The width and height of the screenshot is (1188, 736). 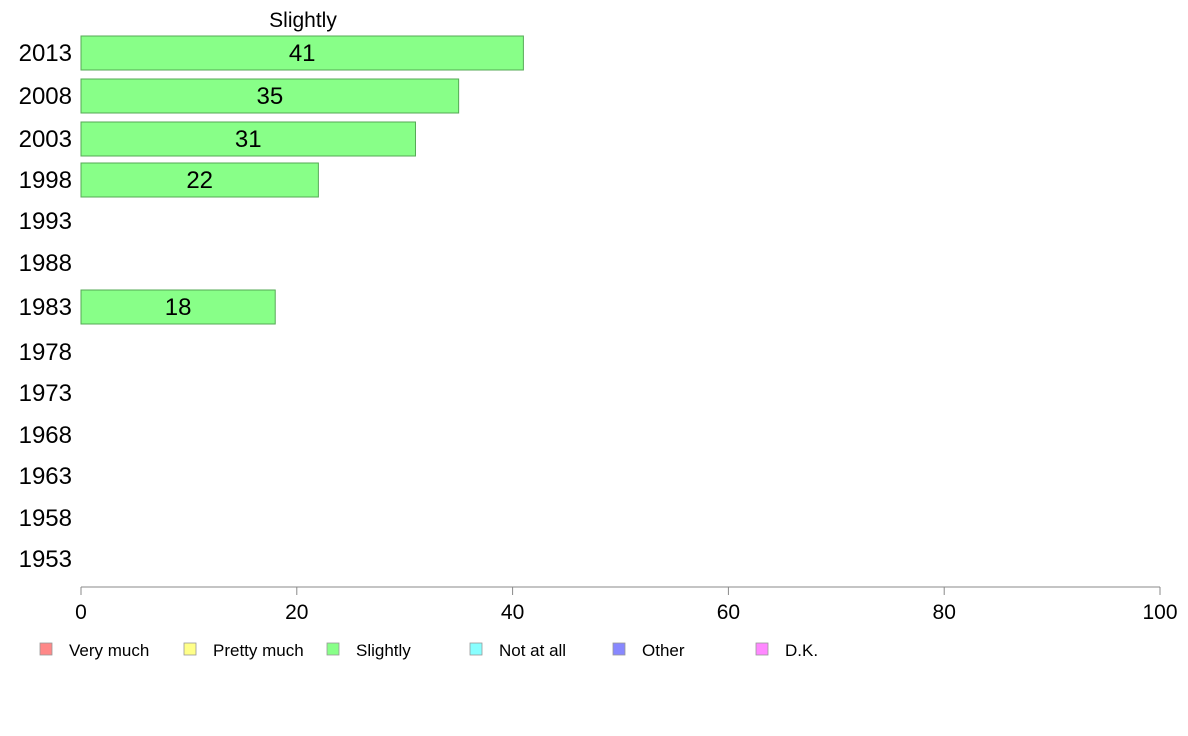 What do you see at coordinates (81, 612) in the screenshot?
I see `x-tick-label: 0` at bounding box center [81, 612].